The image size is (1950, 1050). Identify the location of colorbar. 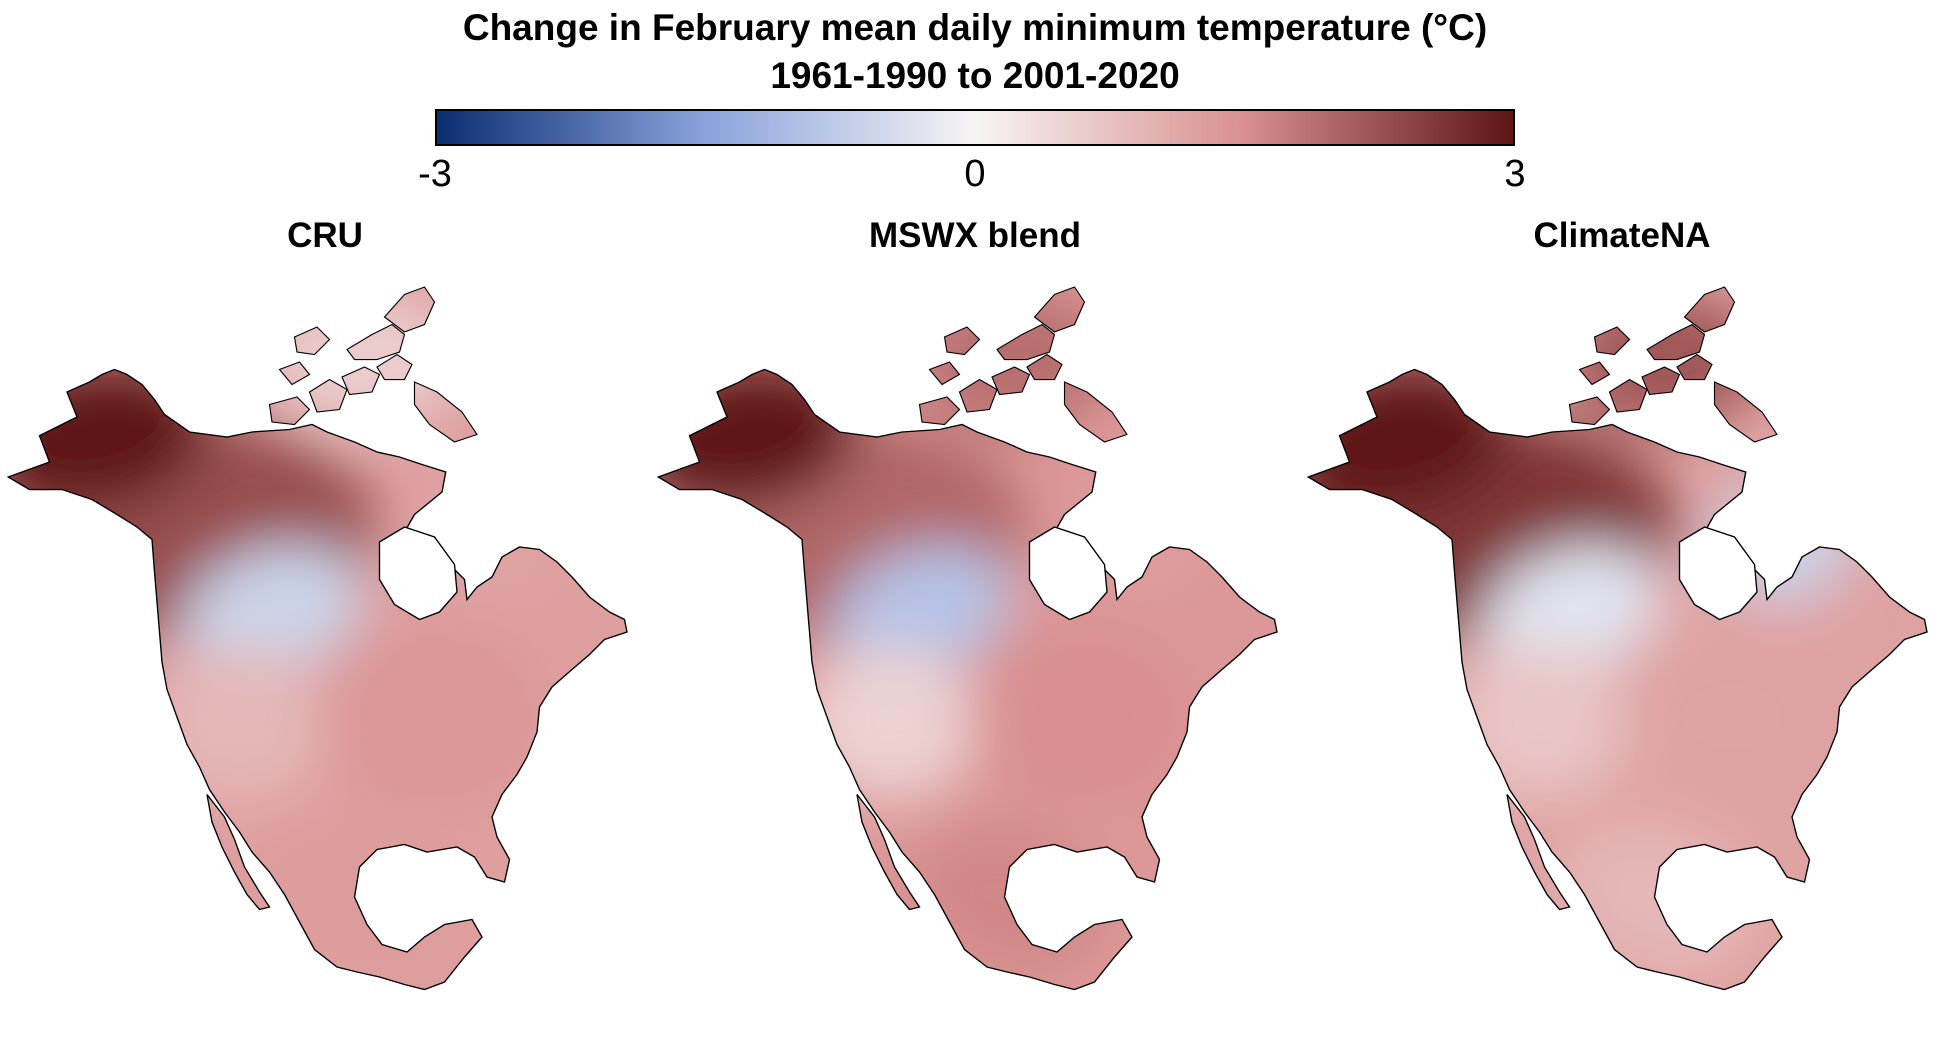
(975, 127).